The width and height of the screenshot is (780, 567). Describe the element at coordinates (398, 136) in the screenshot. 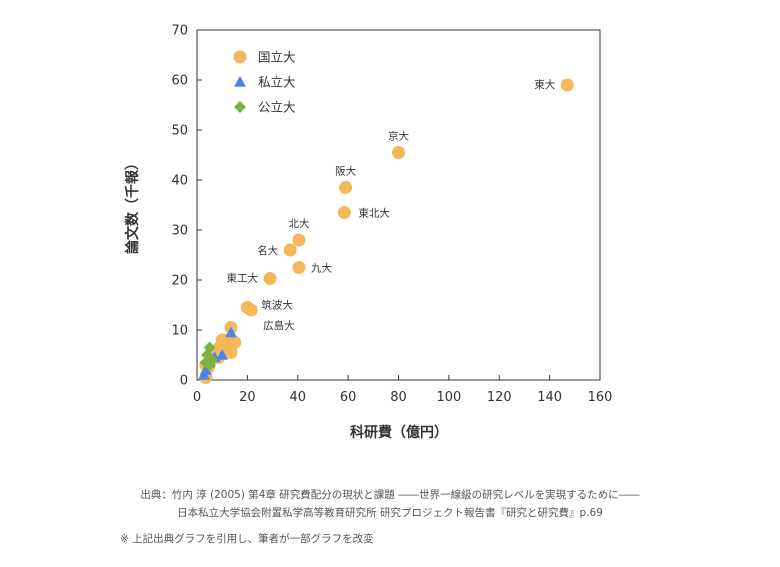

I see `point-label: 京大` at that location.